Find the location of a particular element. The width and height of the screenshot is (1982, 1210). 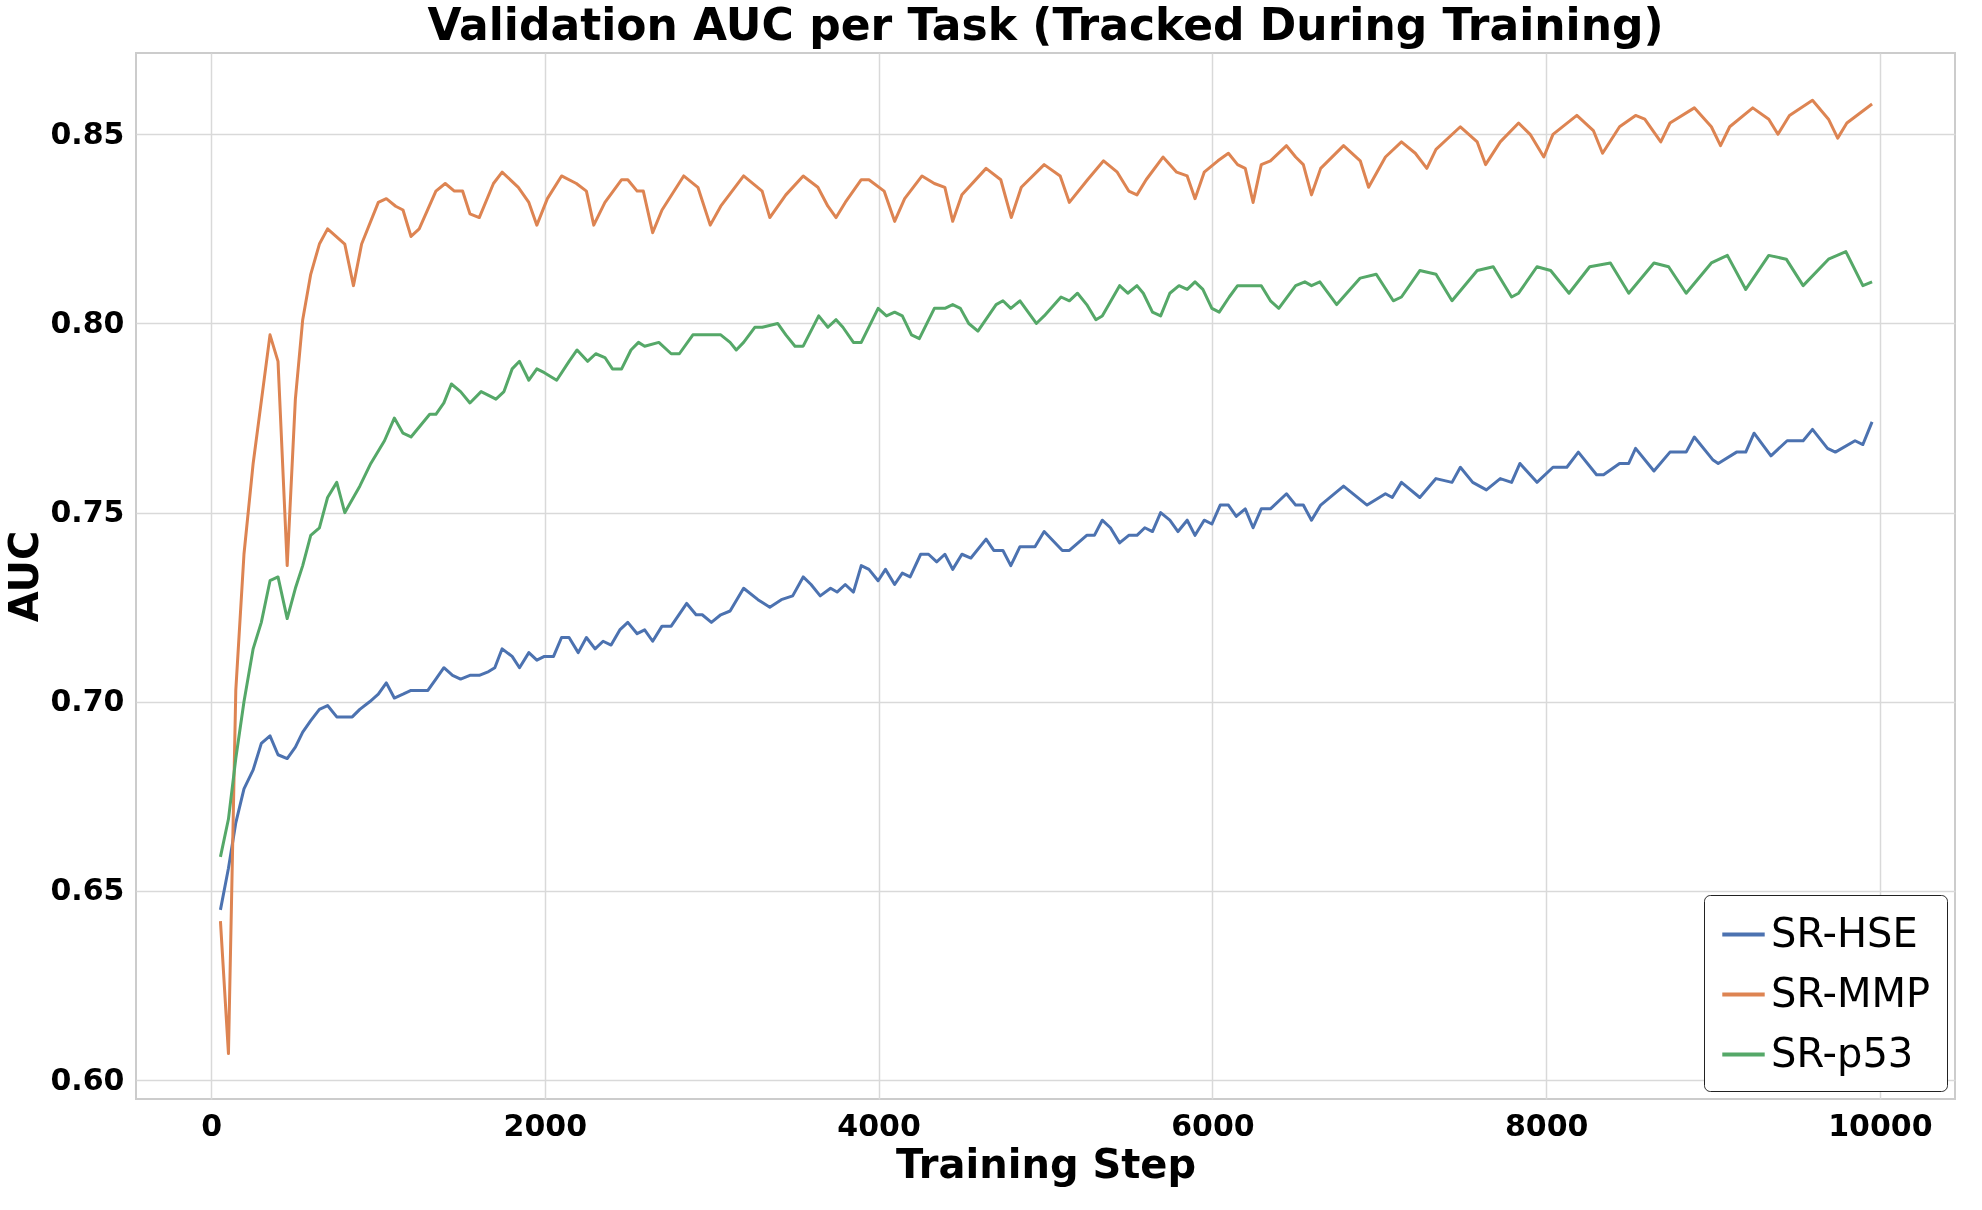

y-tick-label: 0.70 is located at coordinates (87, 701).